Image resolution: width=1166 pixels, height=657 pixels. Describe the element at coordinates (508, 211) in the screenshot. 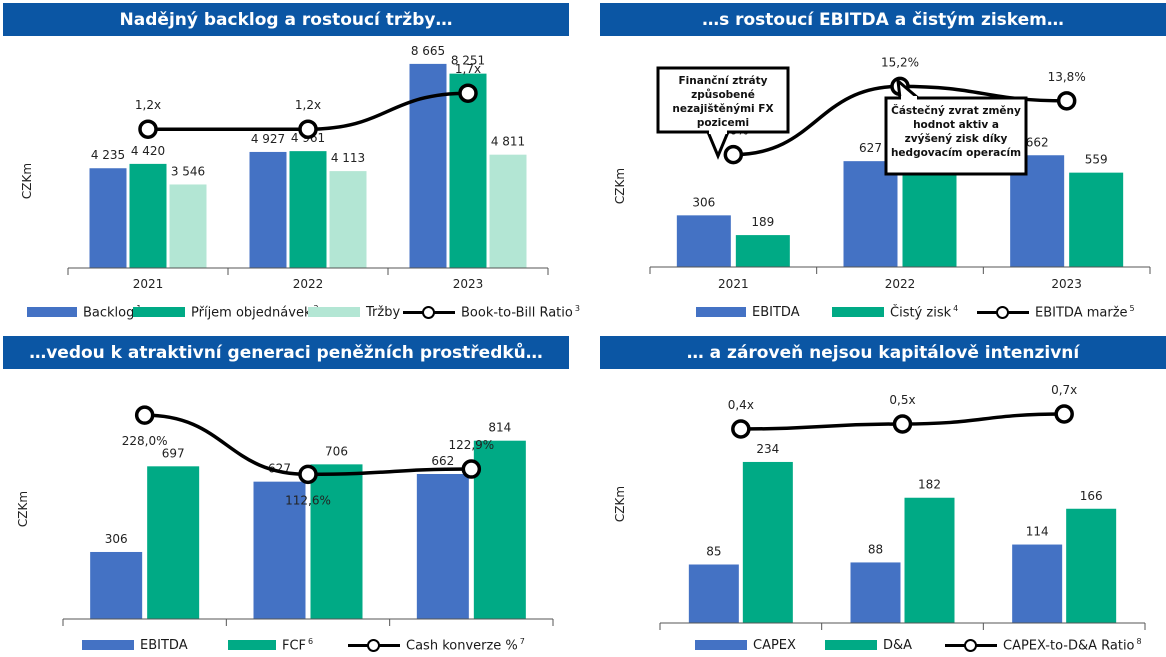

I see `bar-tr-by-2023` at that location.